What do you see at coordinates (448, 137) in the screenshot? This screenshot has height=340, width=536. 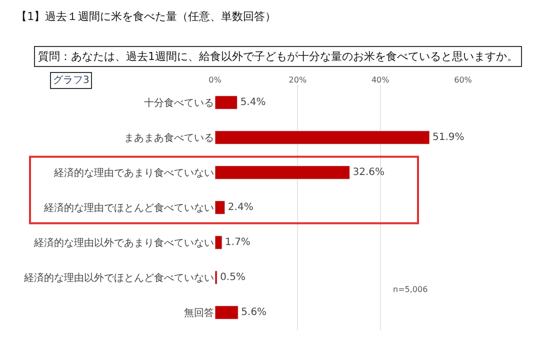 I see `data-label: 51.9%` at bounding box center [448, 137].